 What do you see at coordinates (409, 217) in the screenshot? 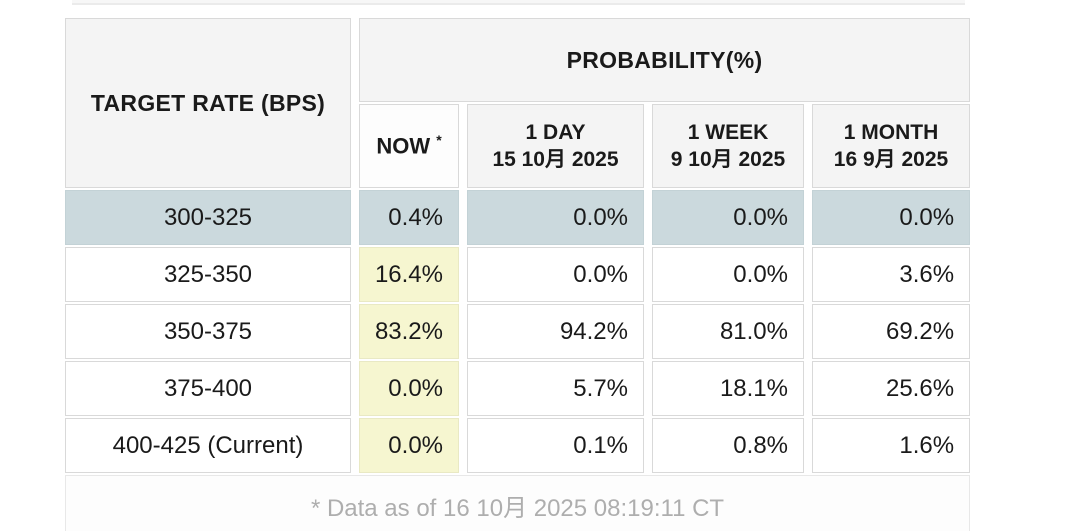
I see `probability-cell-now: 0.4%` at bounding box center [409, 217].